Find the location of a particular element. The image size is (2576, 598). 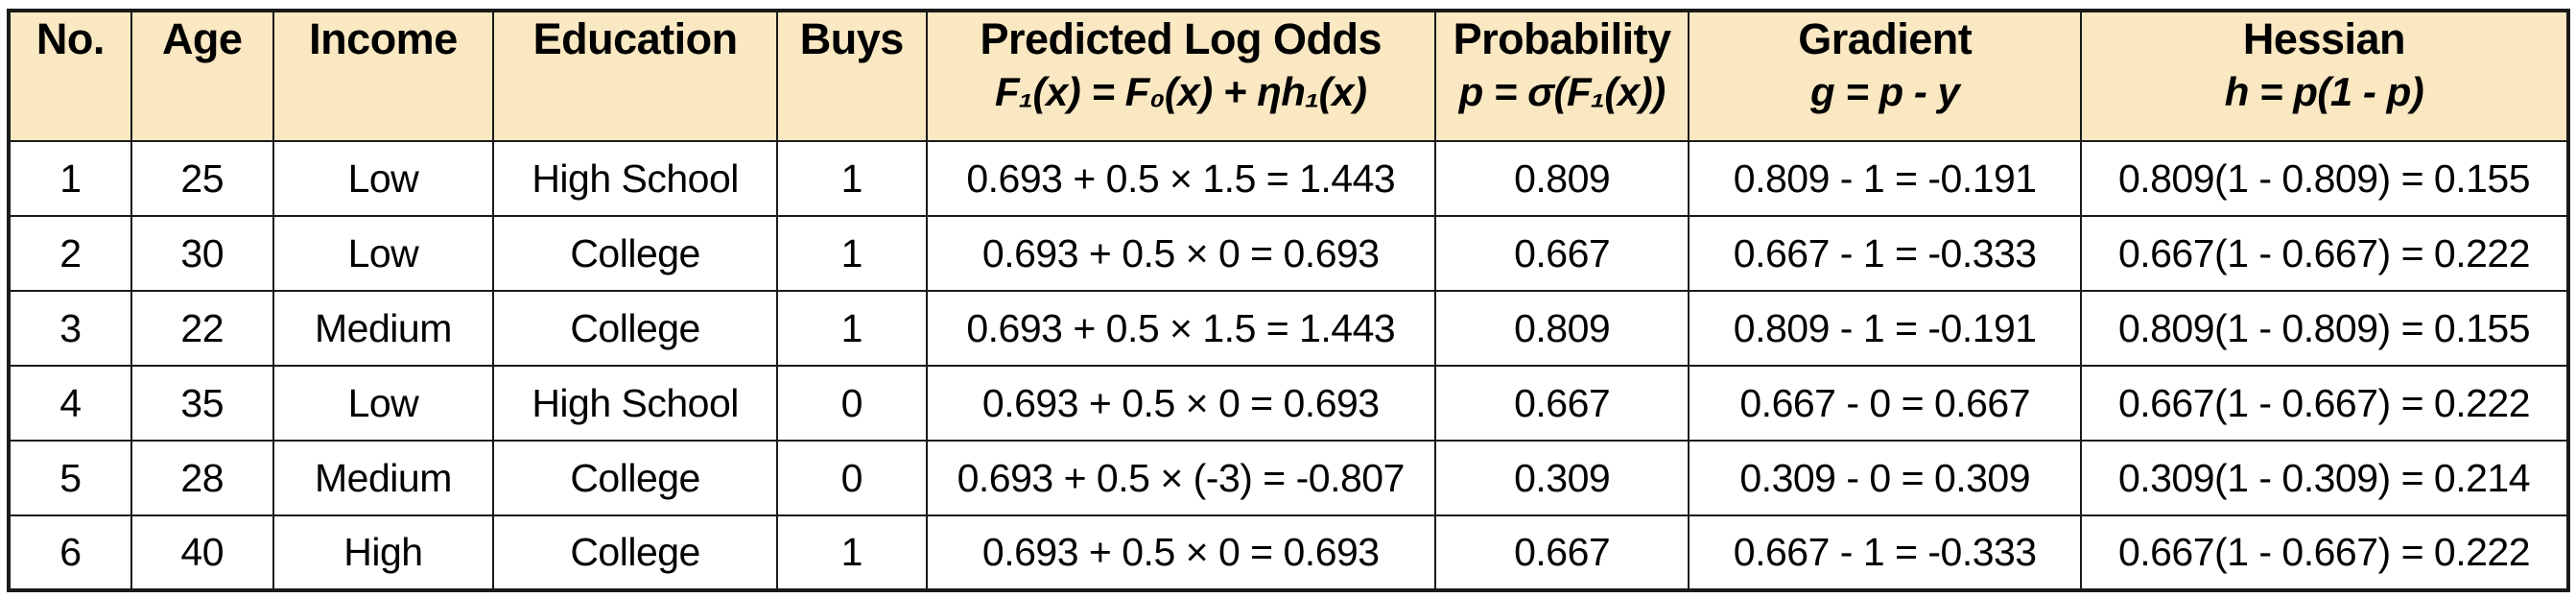

column-label: Education is located at coordinates (635, 38).